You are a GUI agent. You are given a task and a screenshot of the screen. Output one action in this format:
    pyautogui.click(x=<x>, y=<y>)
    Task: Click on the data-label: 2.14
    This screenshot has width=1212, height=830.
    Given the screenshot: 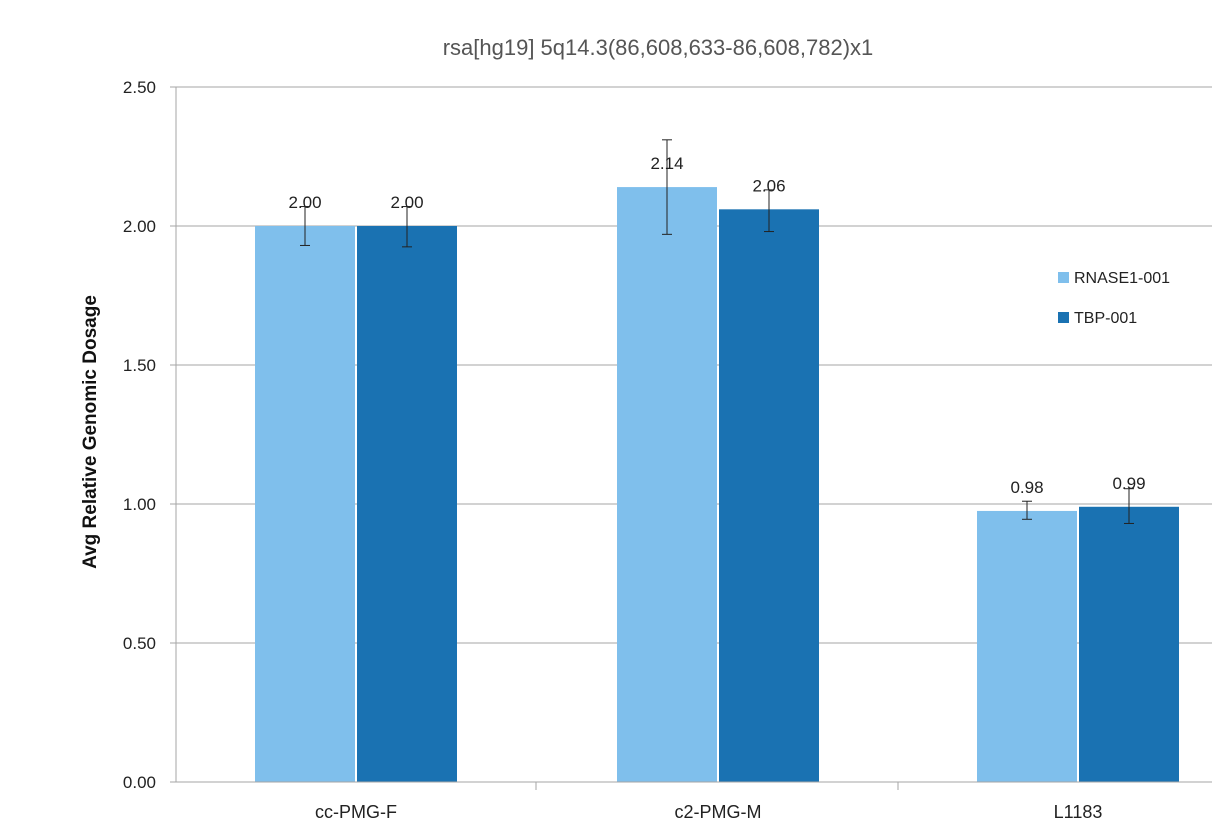 What is the action you would take?
    pyautogui.click(x=666, y=163)
    